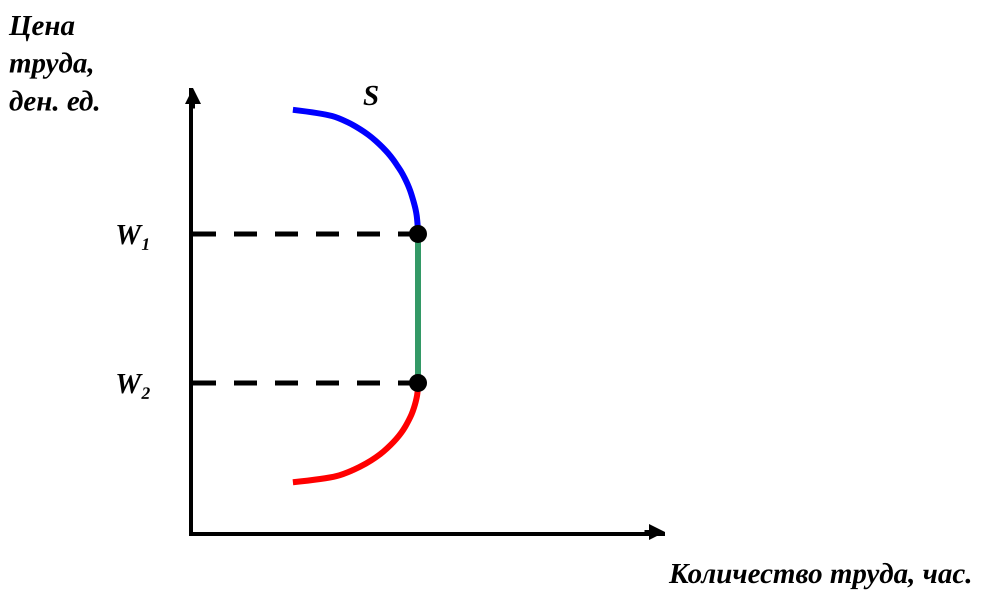  What do you see at coordinates (133, 384) in the screenshot?
I see `y-tick-label: W₂` at bounding box center [133, 384].